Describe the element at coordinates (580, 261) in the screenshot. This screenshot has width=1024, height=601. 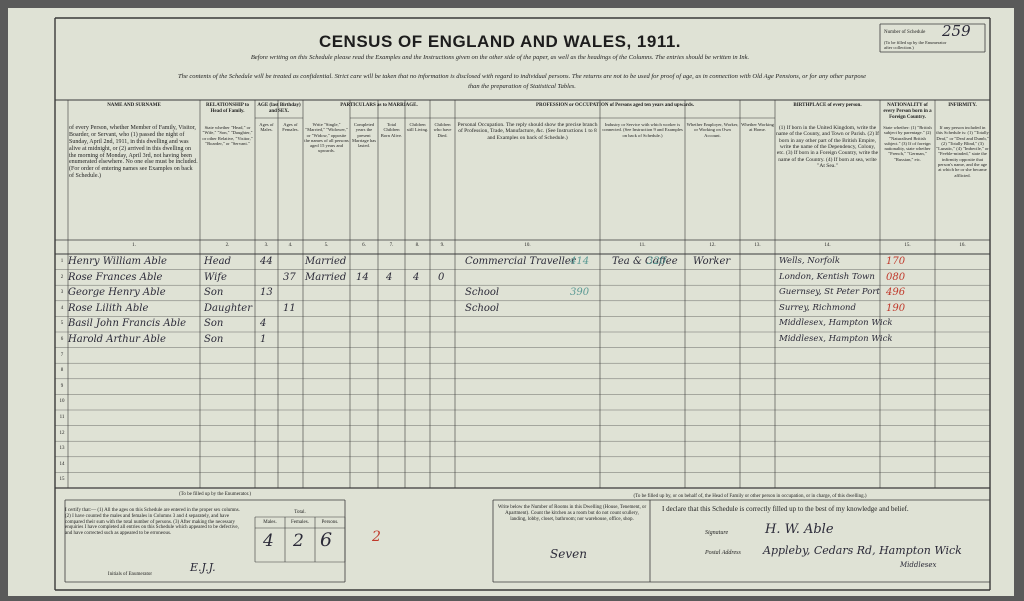
I see `entry-occ-code: 414` at that location.